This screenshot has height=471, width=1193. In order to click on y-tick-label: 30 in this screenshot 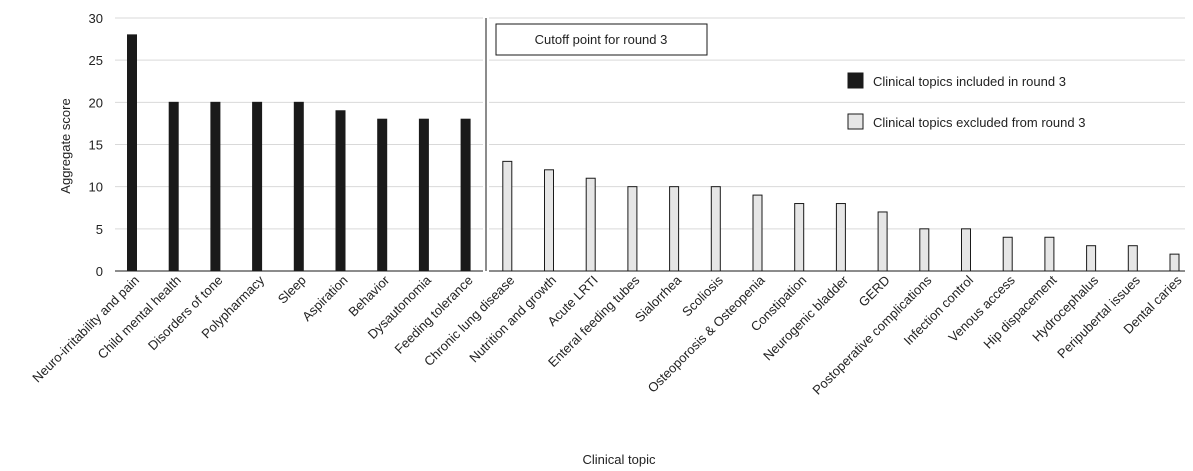, I will do `click(96, 18)`.